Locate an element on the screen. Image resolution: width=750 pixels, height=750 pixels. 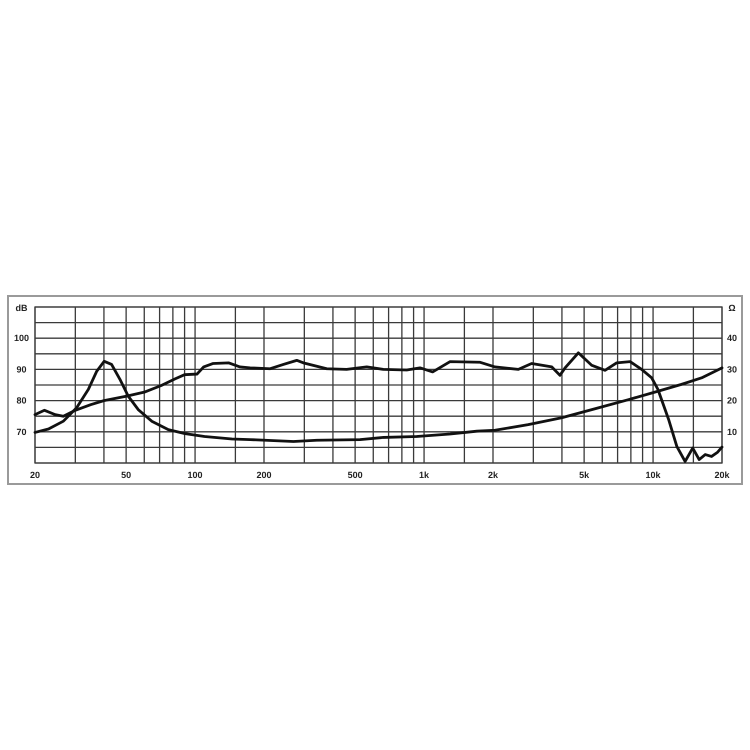
x-tick-label: 50 is located at coordinates (126, 475).